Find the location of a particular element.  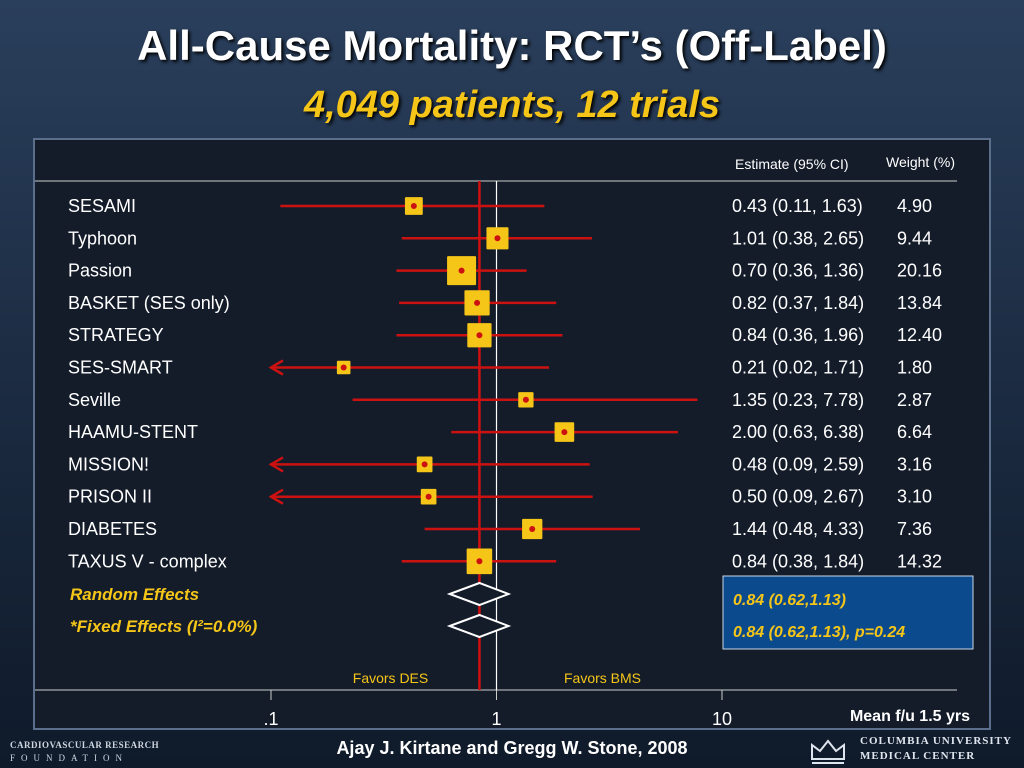

x-tick-label: 1 is located at coordinates (496, 718).